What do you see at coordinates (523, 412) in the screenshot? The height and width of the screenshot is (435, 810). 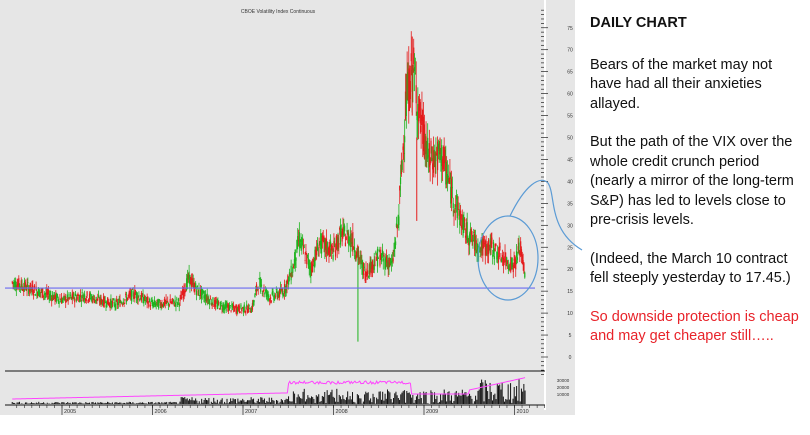 I see `x-tick-label: 2010` at bounding box center [523, 412].